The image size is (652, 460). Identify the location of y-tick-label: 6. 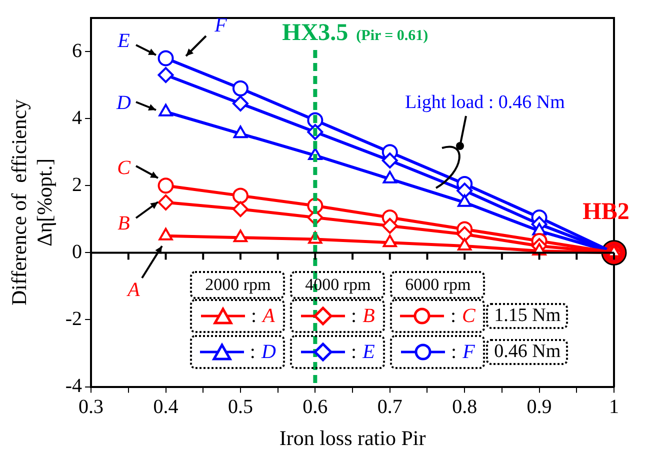
(77, 51).